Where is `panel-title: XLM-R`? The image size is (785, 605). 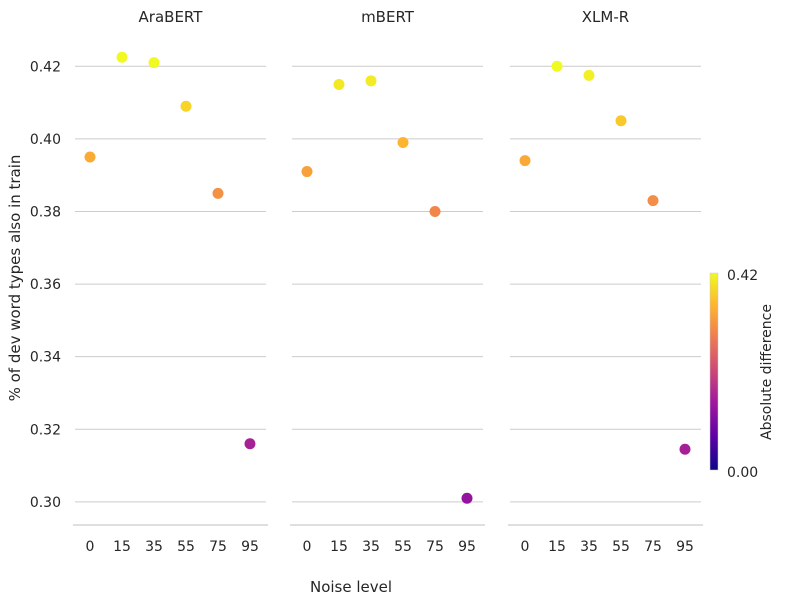
panel-title: XLM-R is located at coordinates (605, 17).